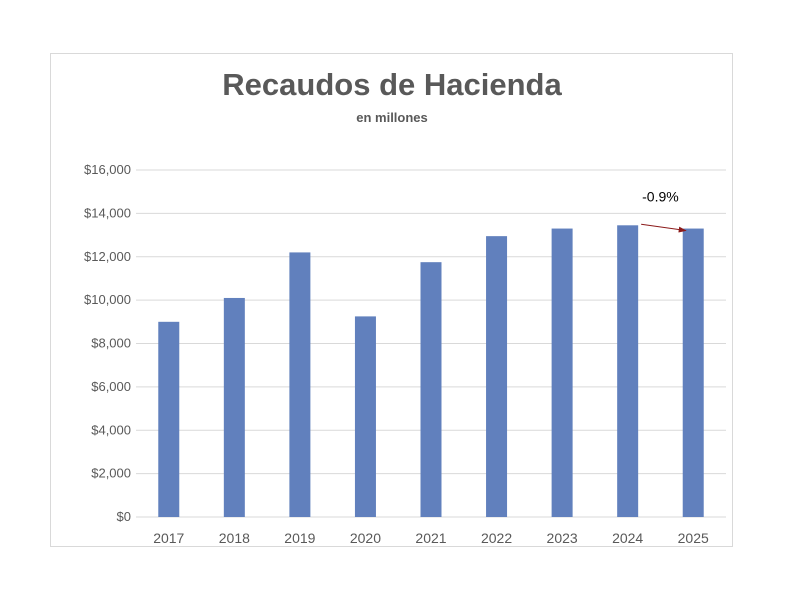  I want to click on chart-subtitle: en millones, so click(392, 117).